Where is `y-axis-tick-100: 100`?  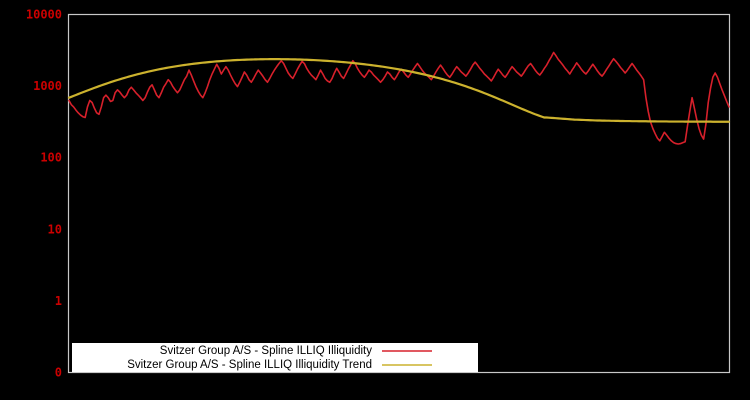 y-axis-tick-100: 100 is located at coordinates (51, 158).